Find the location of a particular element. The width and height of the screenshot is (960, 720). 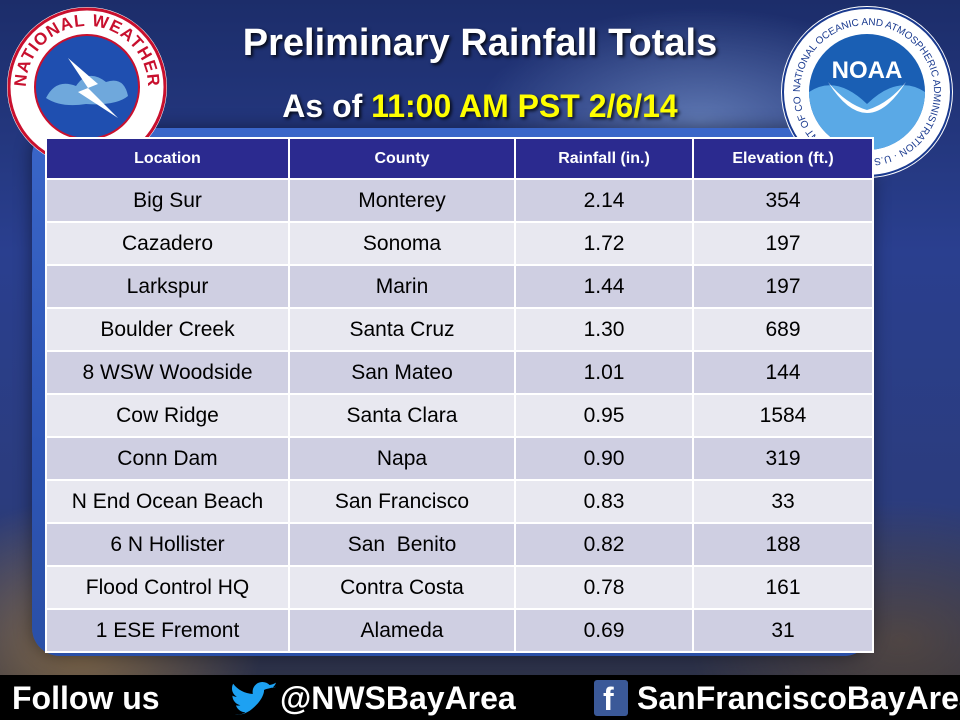

table-row: 1 ESE Fremont Alameda 0.69 31 is located at coordinates (459, 630).